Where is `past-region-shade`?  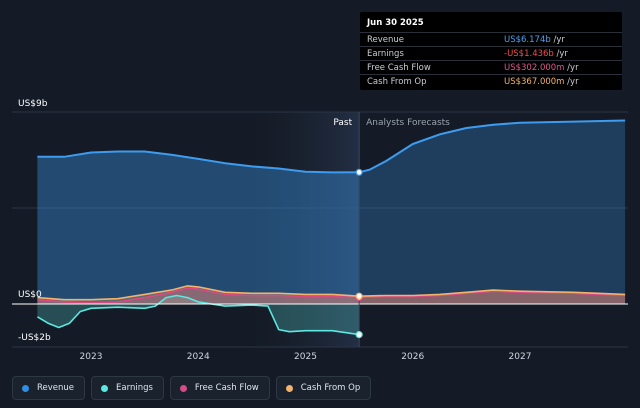 past-region-shade is located at coordinates (305, 229).